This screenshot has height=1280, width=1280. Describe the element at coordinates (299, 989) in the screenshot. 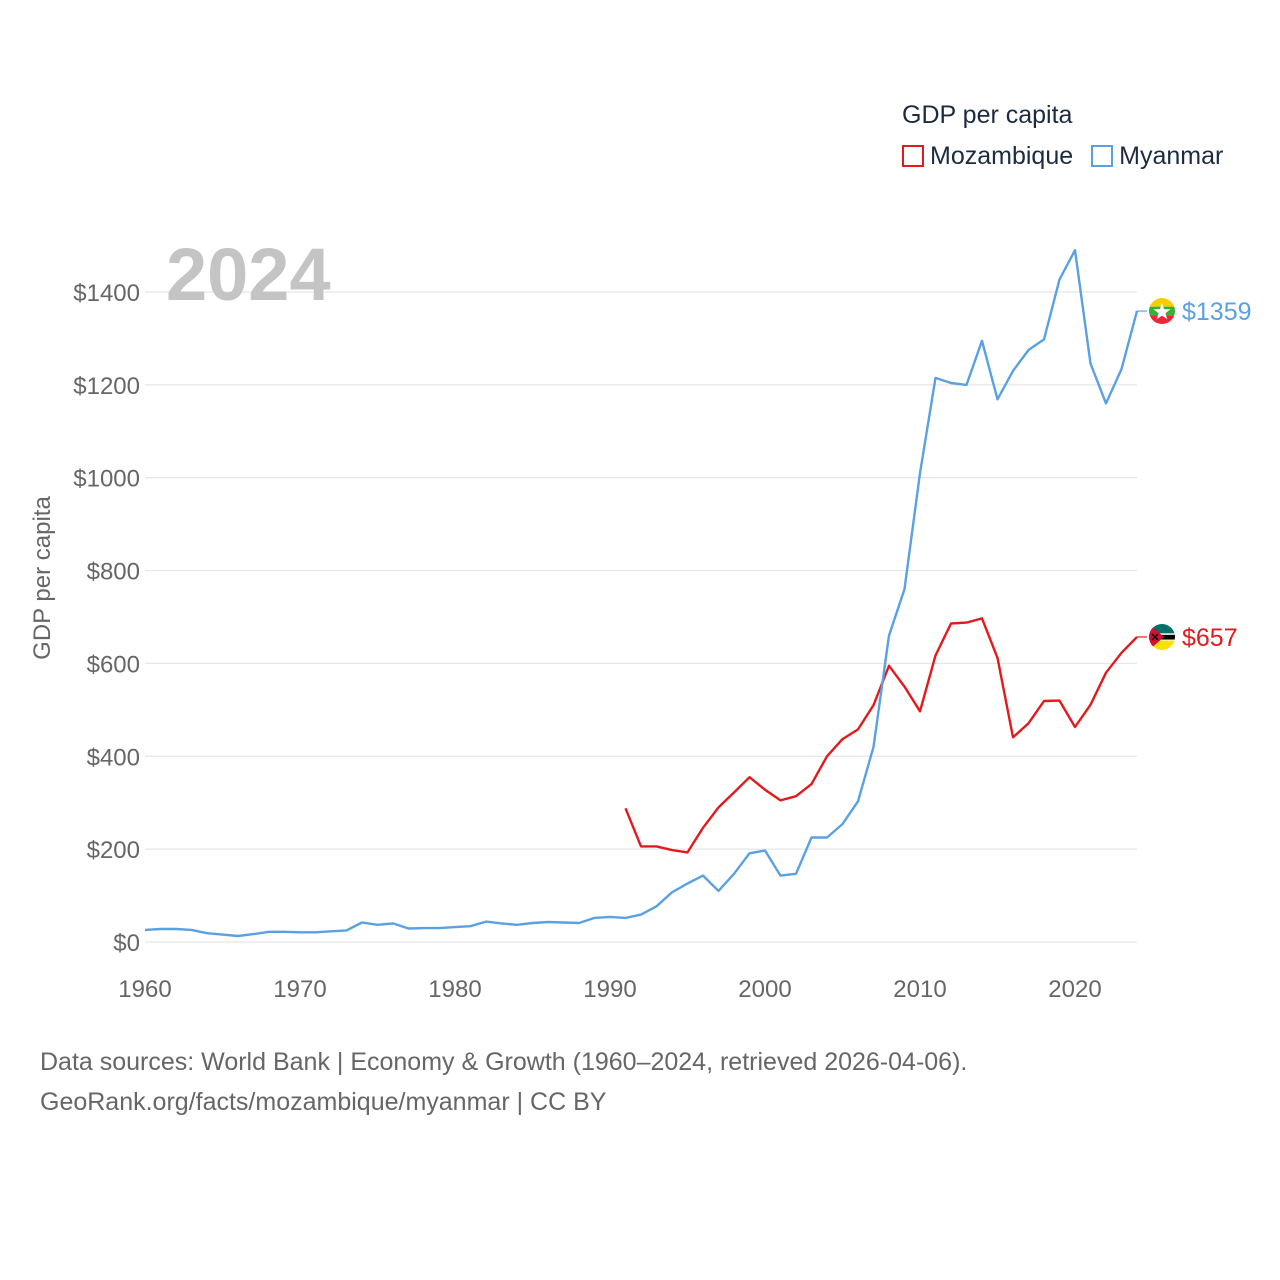

I see `x-tick-label: 1970` at that location.